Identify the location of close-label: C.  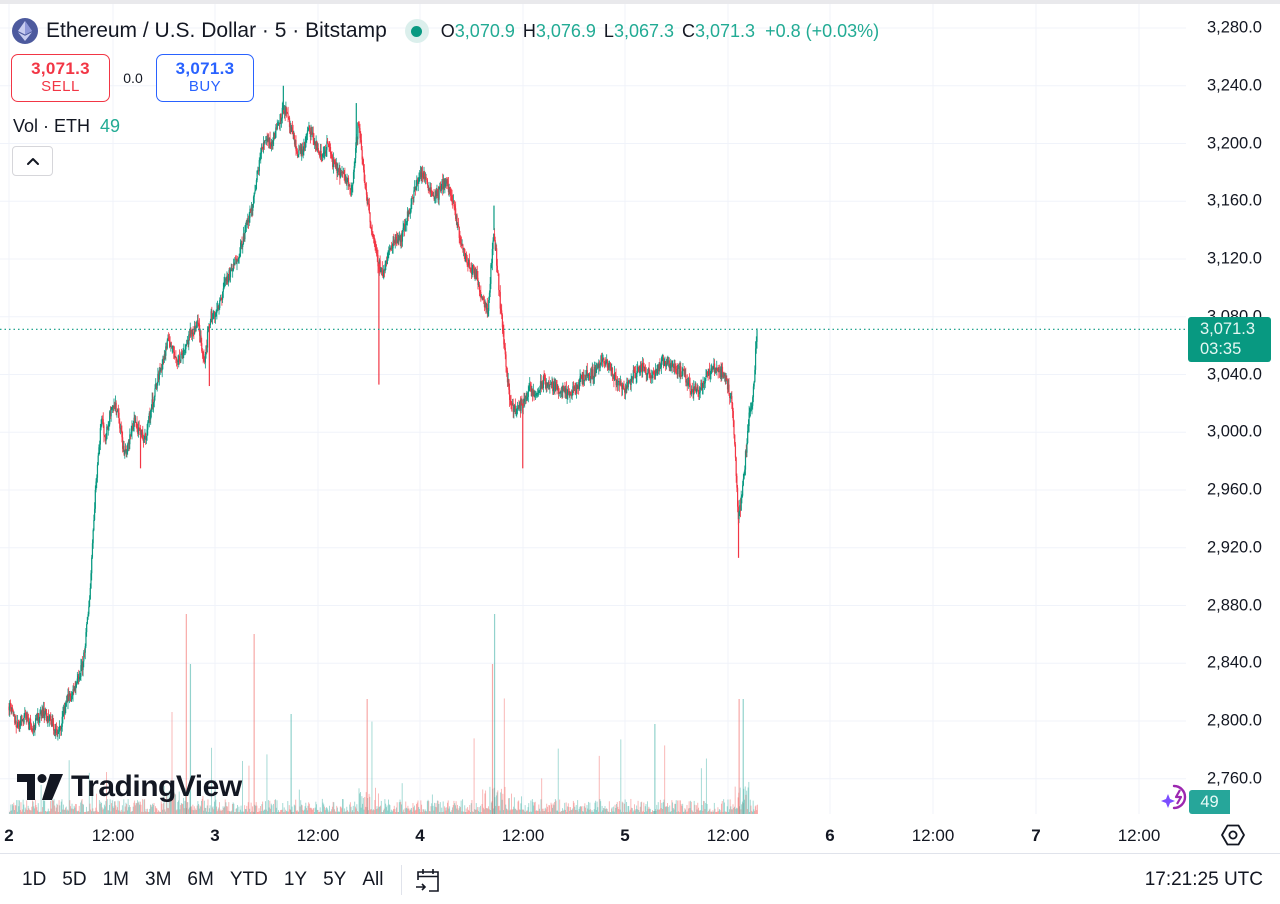
(688, 30).